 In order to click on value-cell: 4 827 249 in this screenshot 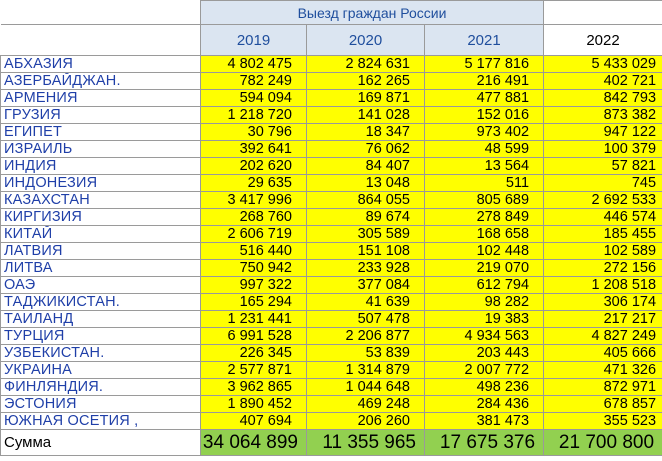, I will do `click(602, 336)`.